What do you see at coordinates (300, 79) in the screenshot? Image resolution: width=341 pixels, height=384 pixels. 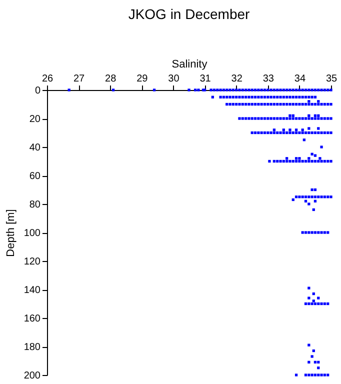 I see `x-tick-label: 34` at bounding box center [300, 79].